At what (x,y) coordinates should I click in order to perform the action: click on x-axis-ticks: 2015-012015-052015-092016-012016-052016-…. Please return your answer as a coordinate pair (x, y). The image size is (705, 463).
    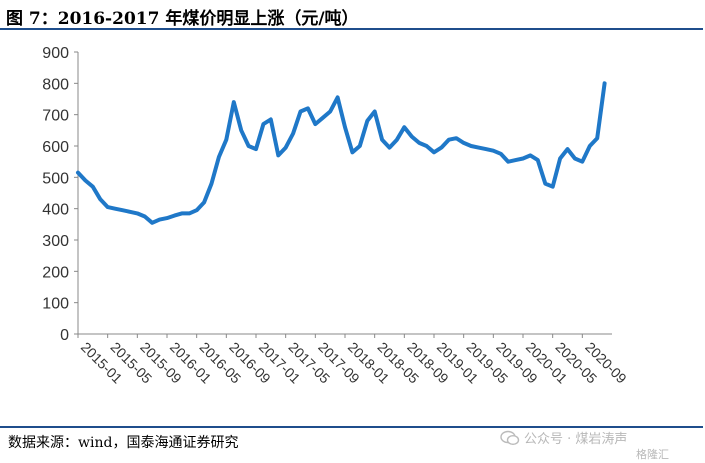
    Looking at the image, I should click on (353, 360).